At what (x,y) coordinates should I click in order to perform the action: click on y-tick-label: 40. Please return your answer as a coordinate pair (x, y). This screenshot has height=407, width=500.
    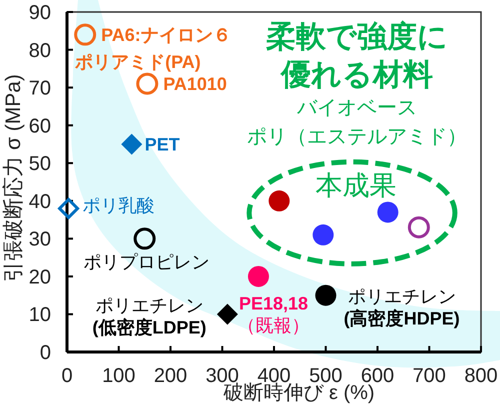
    Looking at the image, I should click on (39, 201).